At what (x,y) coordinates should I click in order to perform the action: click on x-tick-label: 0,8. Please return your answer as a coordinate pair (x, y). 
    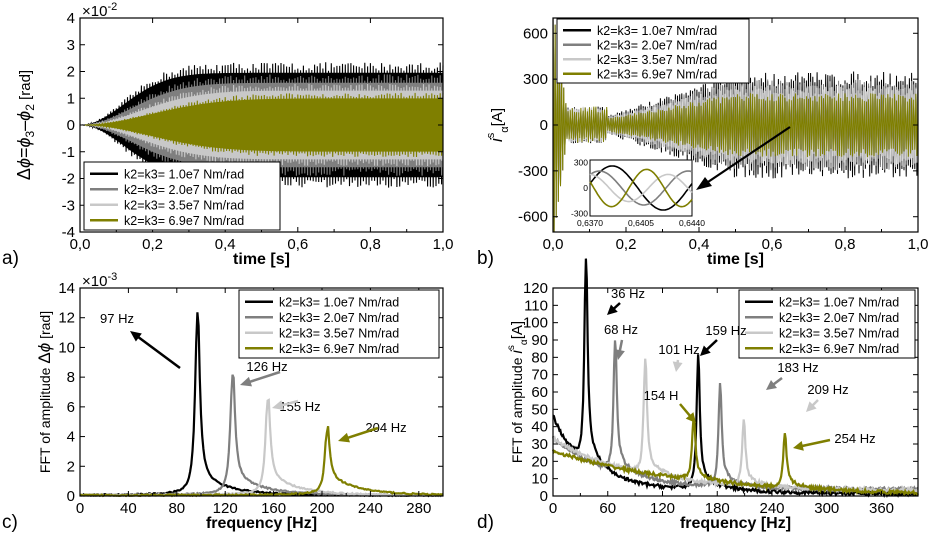
    Looking at the image, I should click on (370, 244).